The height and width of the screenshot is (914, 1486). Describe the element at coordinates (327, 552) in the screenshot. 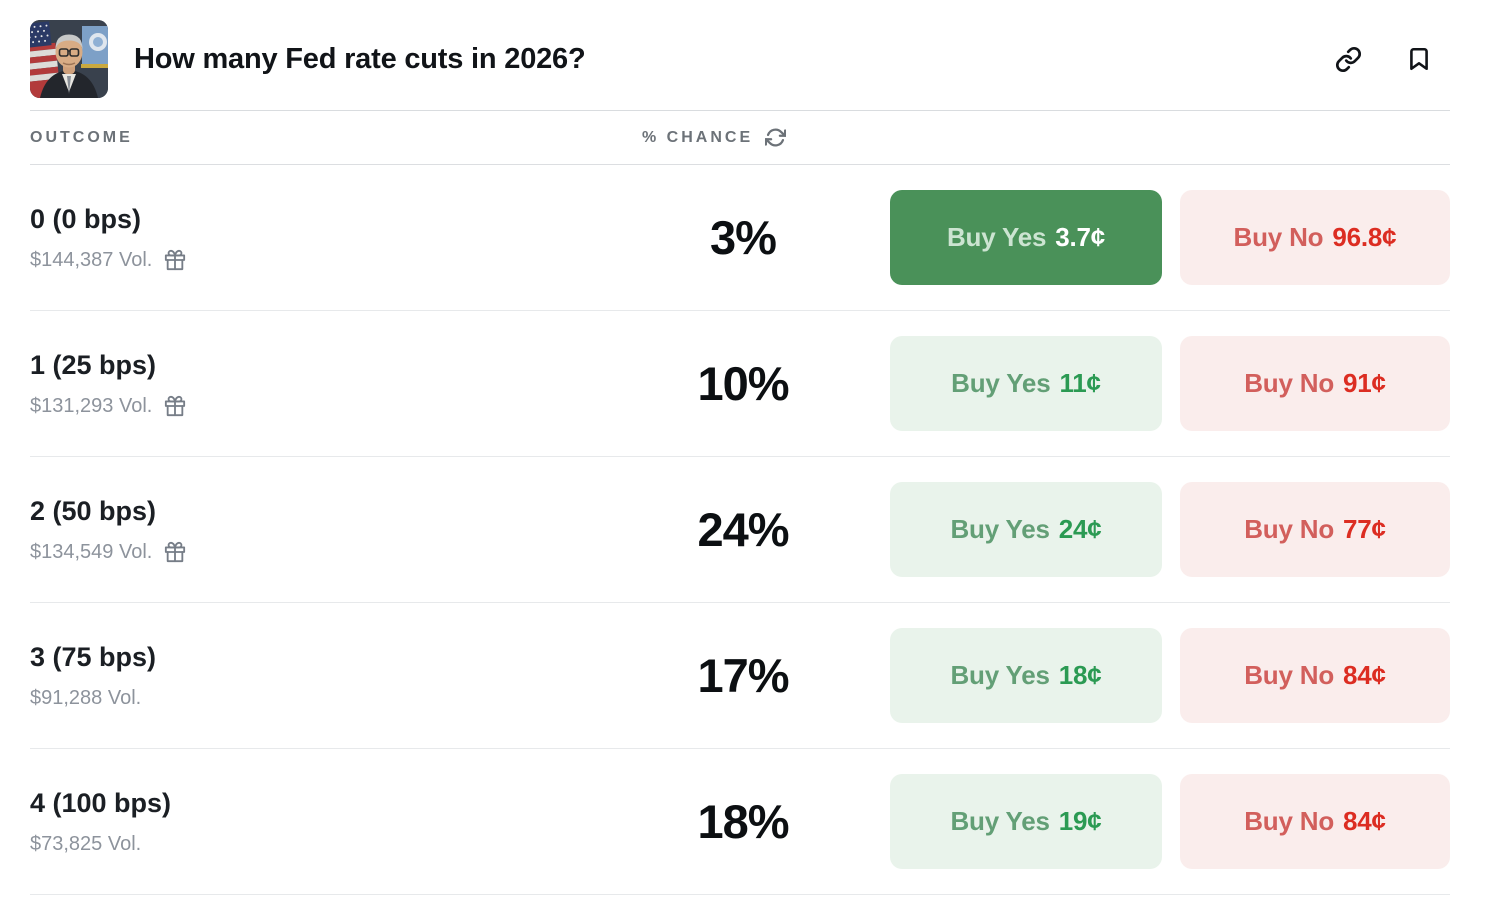

I see `outcome-volume: $134,549 Vol.` at that location.